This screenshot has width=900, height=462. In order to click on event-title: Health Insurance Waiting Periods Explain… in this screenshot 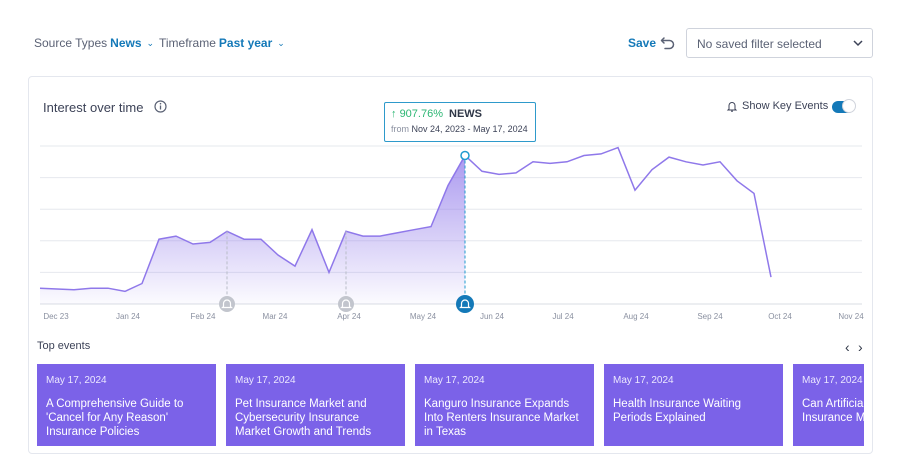, I will do `click(677, 411)`.